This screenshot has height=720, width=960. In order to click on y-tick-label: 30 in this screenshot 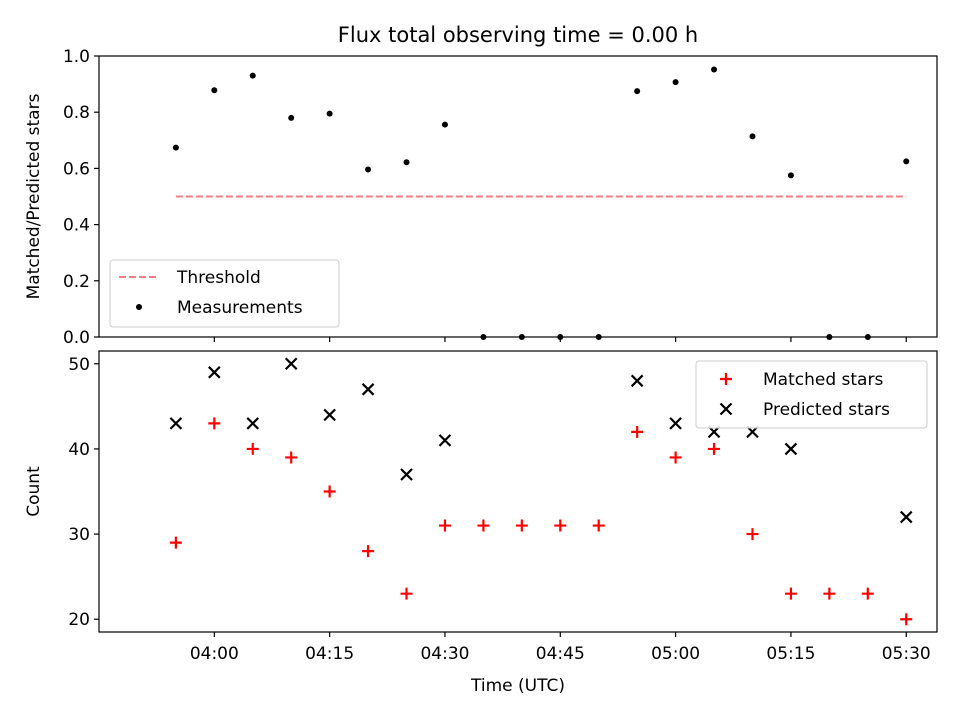, I will do `click(79, 535)`.